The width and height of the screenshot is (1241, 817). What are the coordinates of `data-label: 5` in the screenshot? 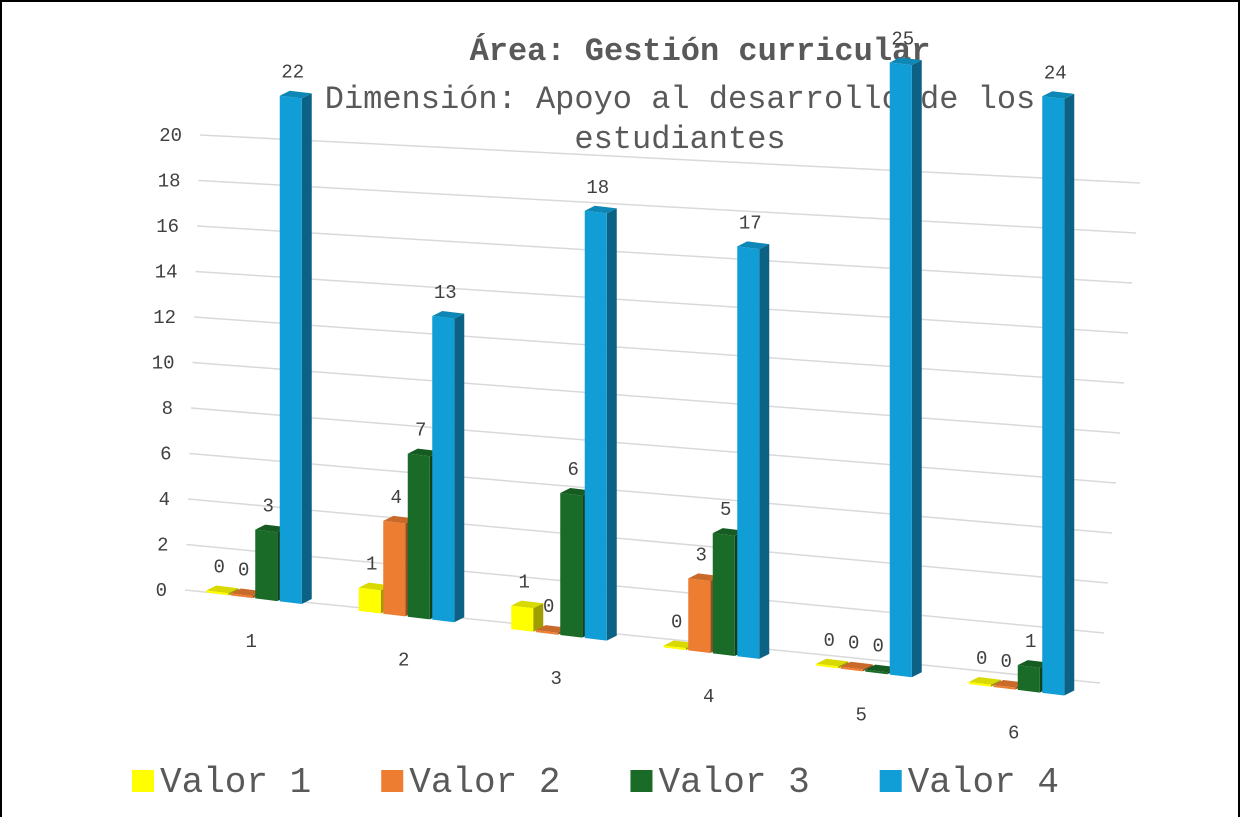 It's located at (725, 510).